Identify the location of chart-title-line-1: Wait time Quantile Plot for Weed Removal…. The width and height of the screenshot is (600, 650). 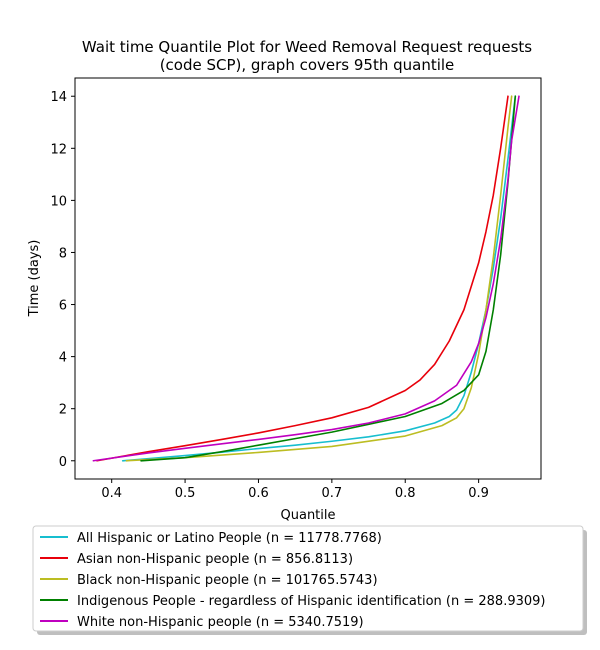
(307, 47).